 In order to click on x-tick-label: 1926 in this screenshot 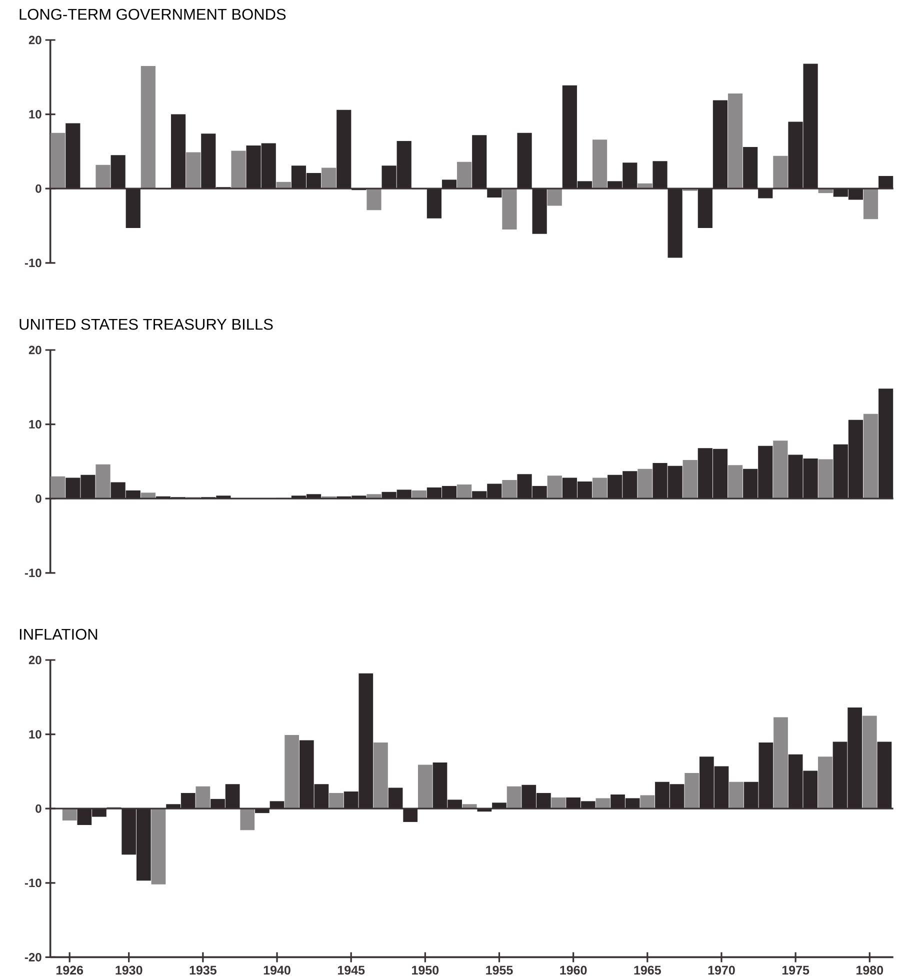, I will do `click(69, 970)`.